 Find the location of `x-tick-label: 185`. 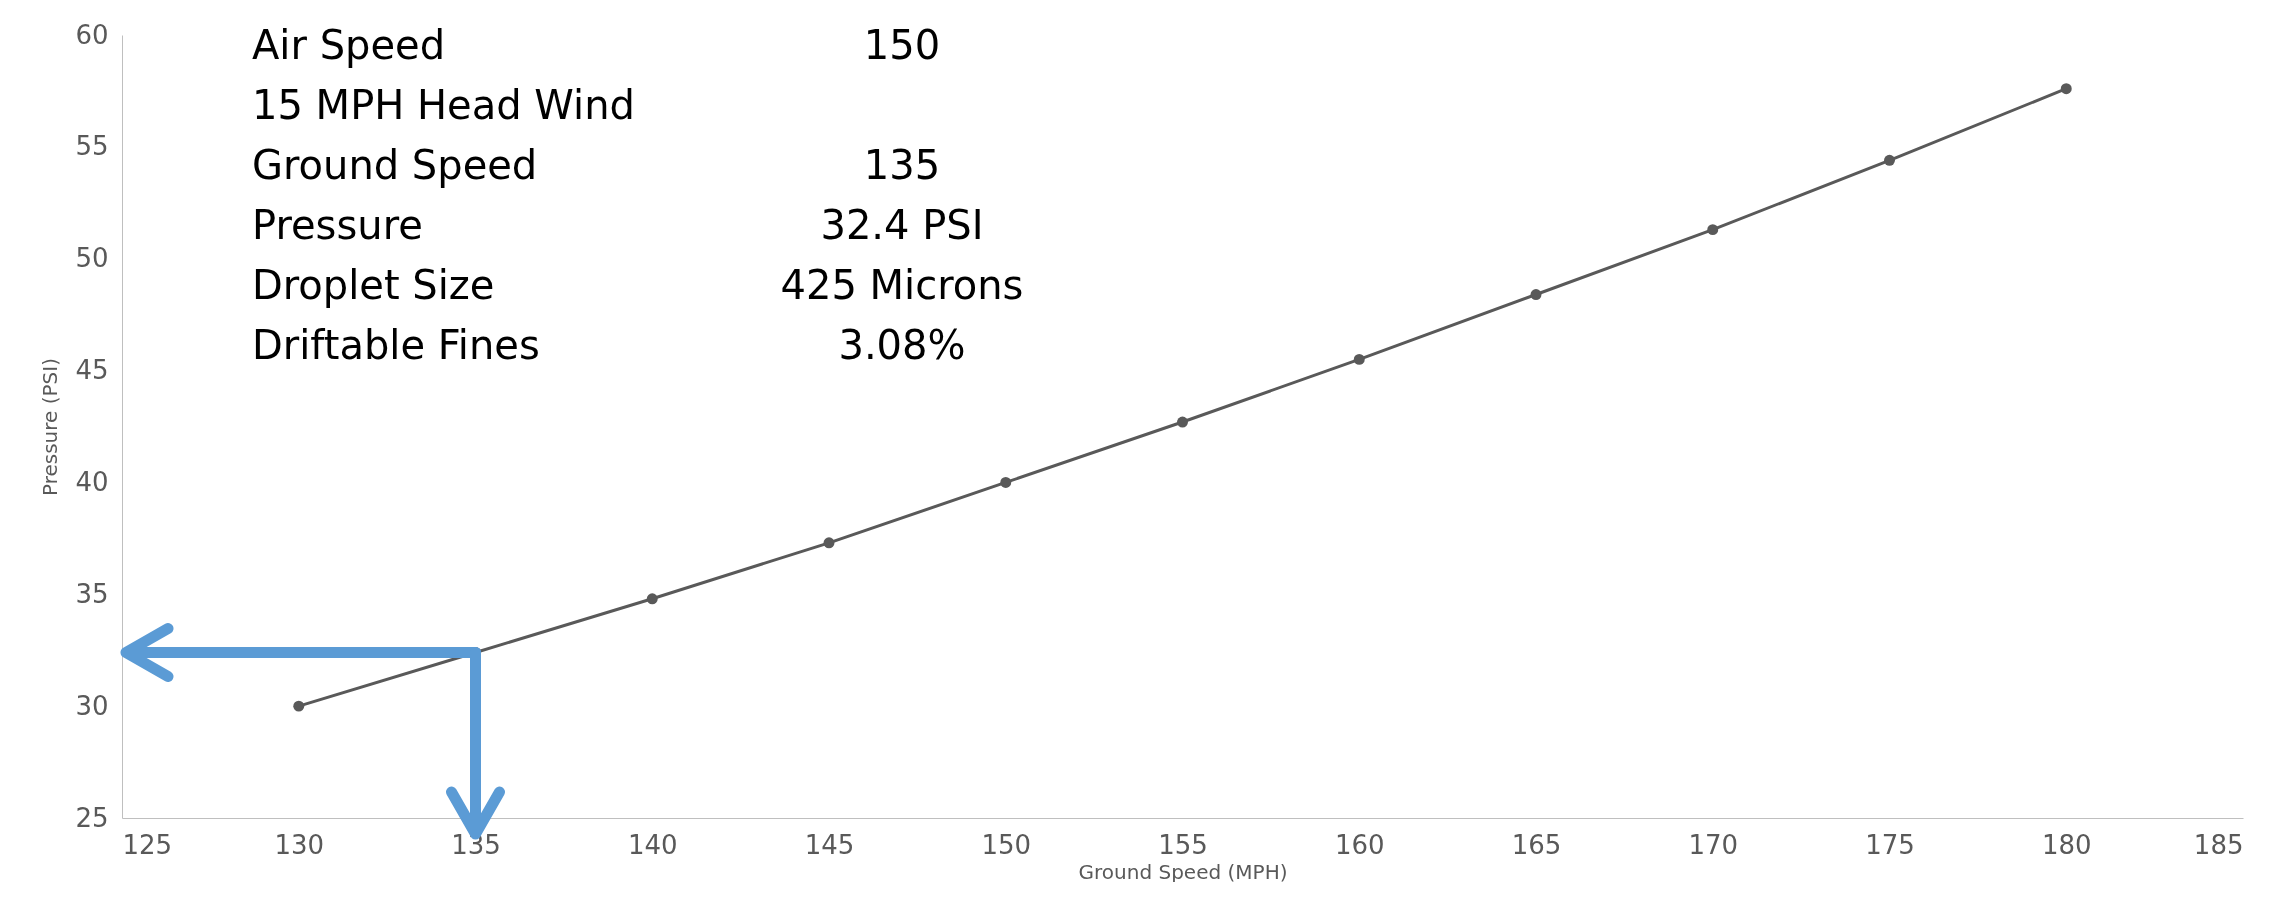

x-tick-label: 185 is located at coordinates (2218, 844).